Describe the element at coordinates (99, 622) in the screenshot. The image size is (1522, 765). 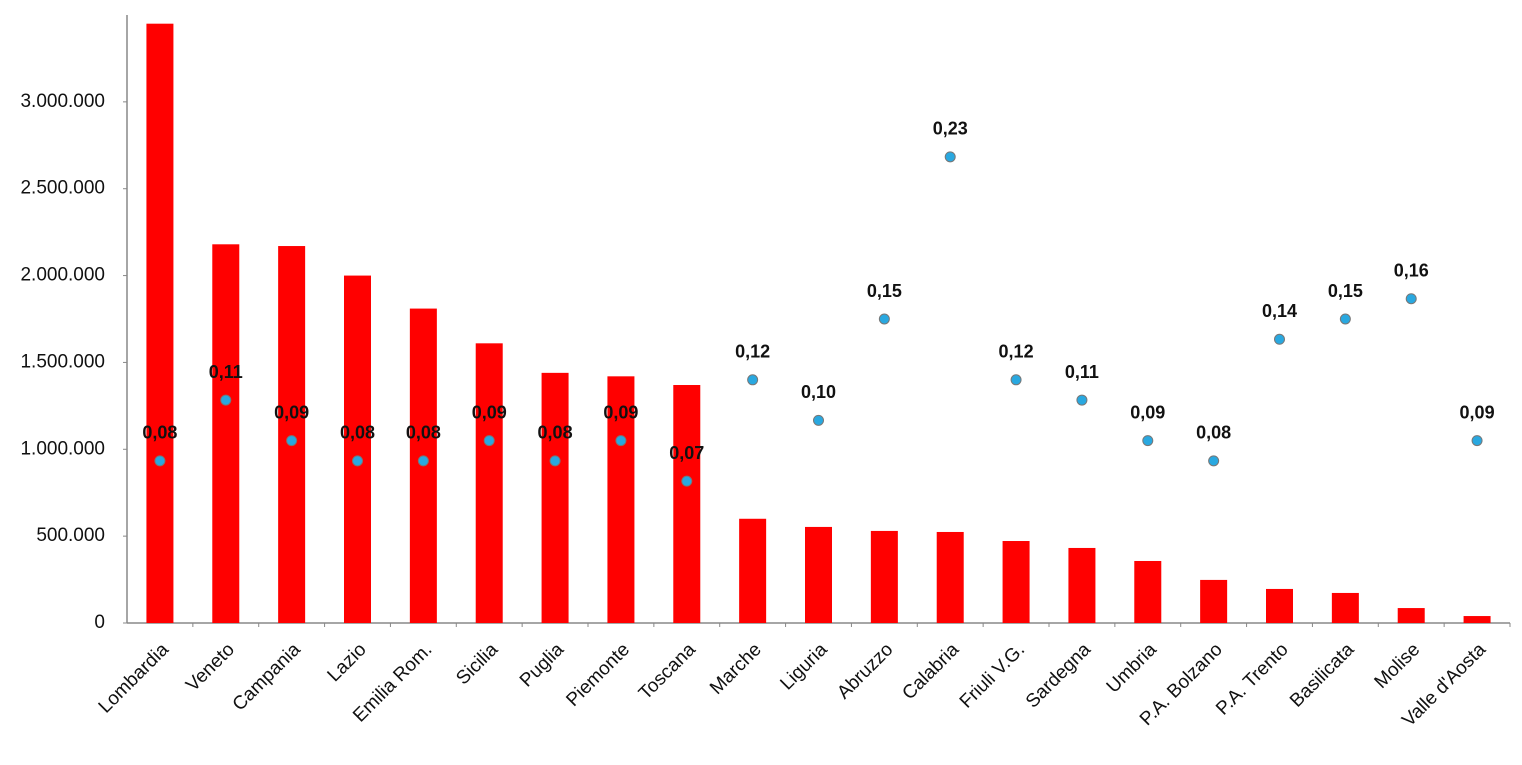
I see `y-tick-label: 0` at that location.